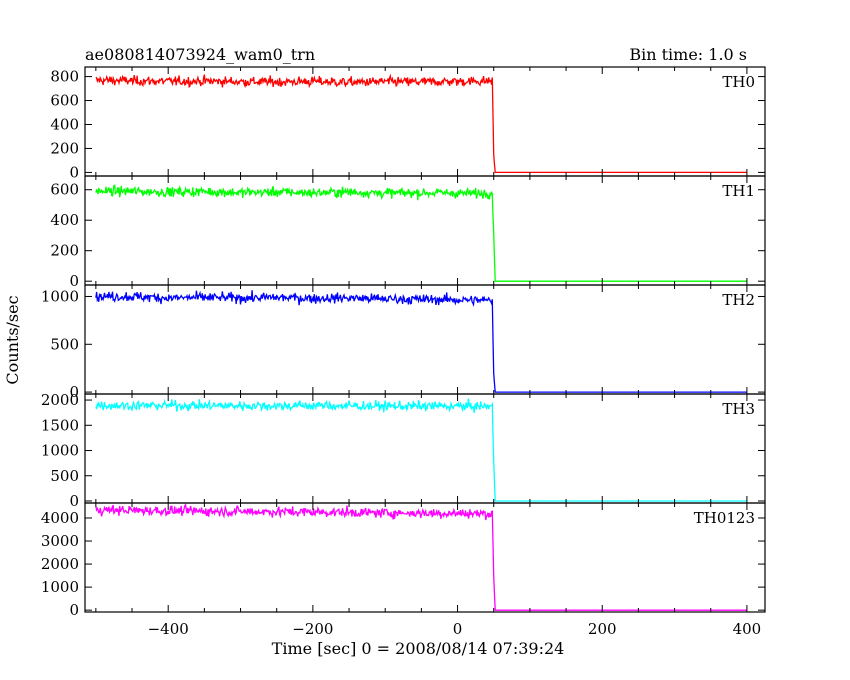 The width and height of the screenshot is (850, 680). Describe the element at coordinates (421, 341) in the screenshot. I see `series-line-th2` at that location.